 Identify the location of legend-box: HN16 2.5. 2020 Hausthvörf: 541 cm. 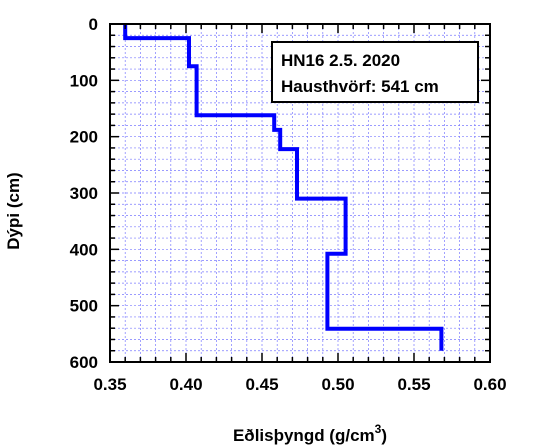
(375, 72).